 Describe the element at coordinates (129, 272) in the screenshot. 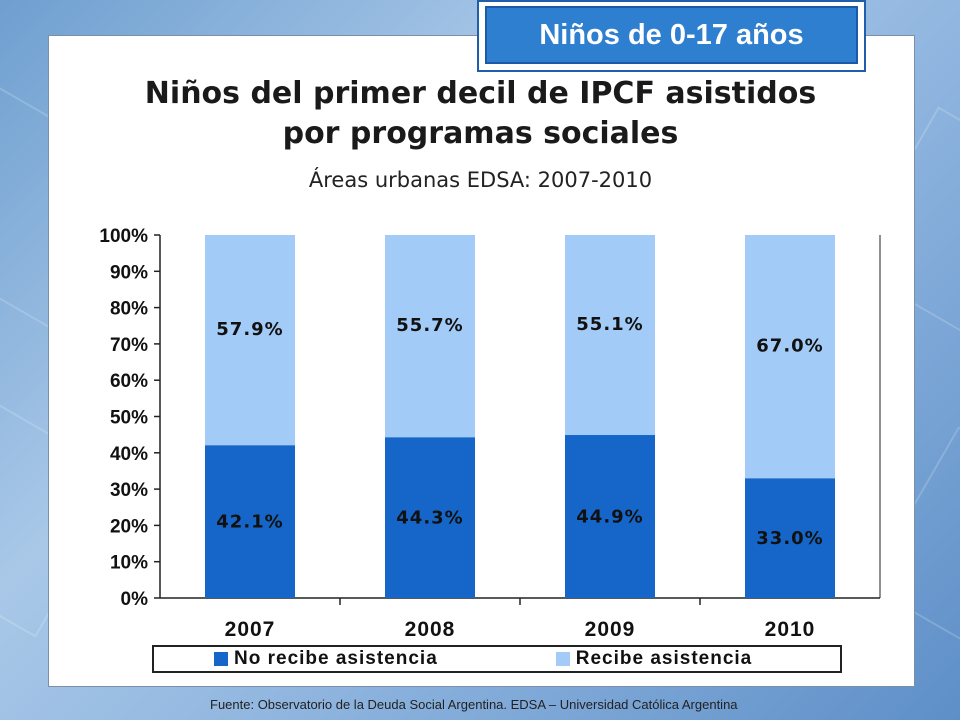

I see `y-tick-label: 90%` at that location.